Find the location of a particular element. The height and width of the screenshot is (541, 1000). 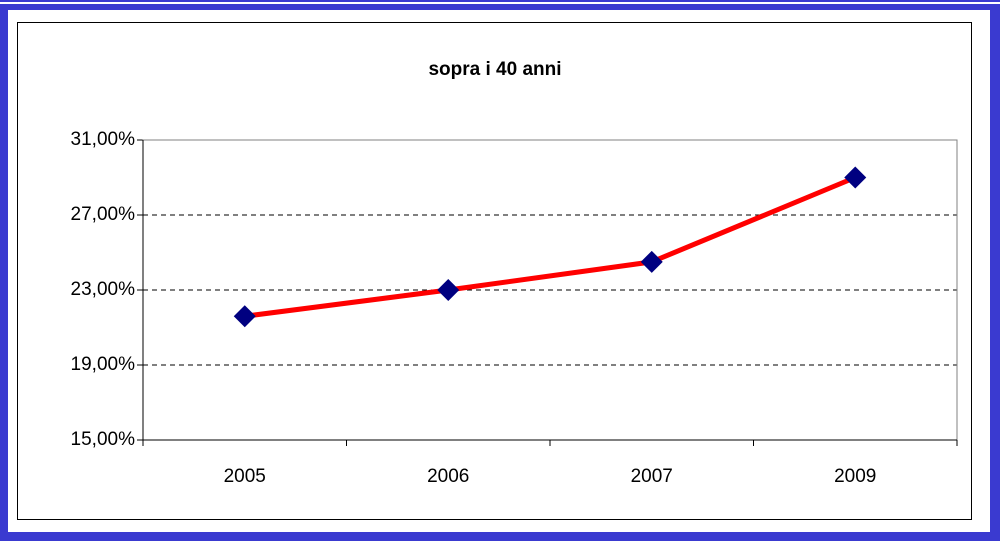

x-tick-label: 2006 is located at coordinates (448, 476).